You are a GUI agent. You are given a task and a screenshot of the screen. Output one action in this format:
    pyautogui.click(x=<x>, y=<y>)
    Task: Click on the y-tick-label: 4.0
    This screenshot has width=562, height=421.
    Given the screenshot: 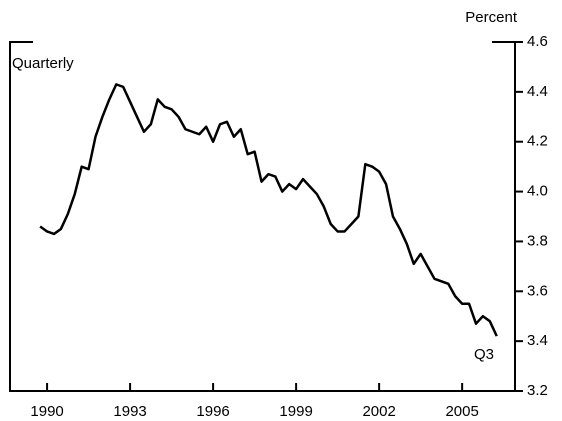 What is the action you would take?
    pyautogui.click(x=537, y=191)
    